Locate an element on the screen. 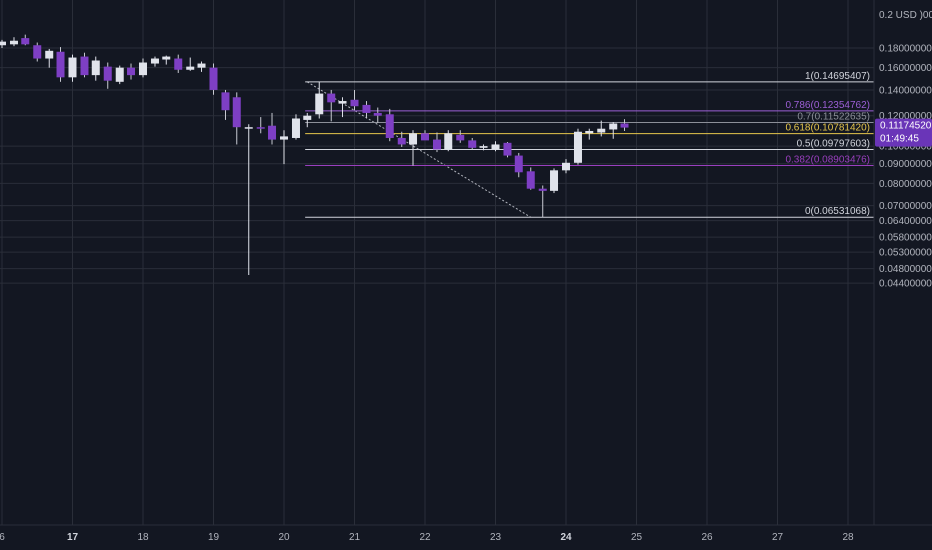  time-tick-label: 27 is located at coordinates (778, 537).